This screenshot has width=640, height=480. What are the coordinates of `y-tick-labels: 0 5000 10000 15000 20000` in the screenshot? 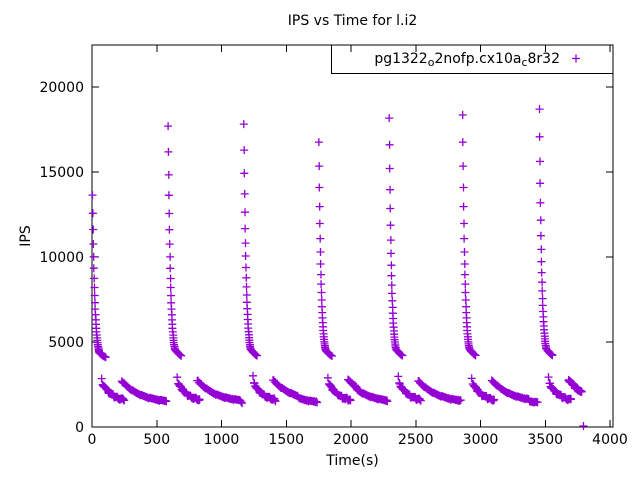 It's located at (61, 258).